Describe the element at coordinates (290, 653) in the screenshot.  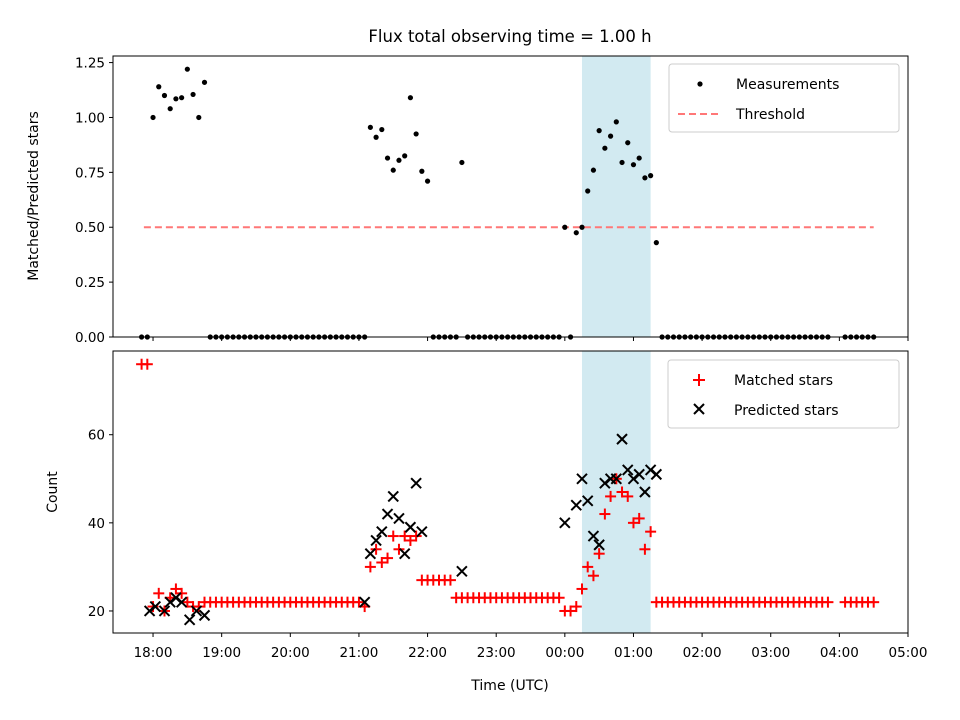
I see `x-tick-label: 20:00` at that location.